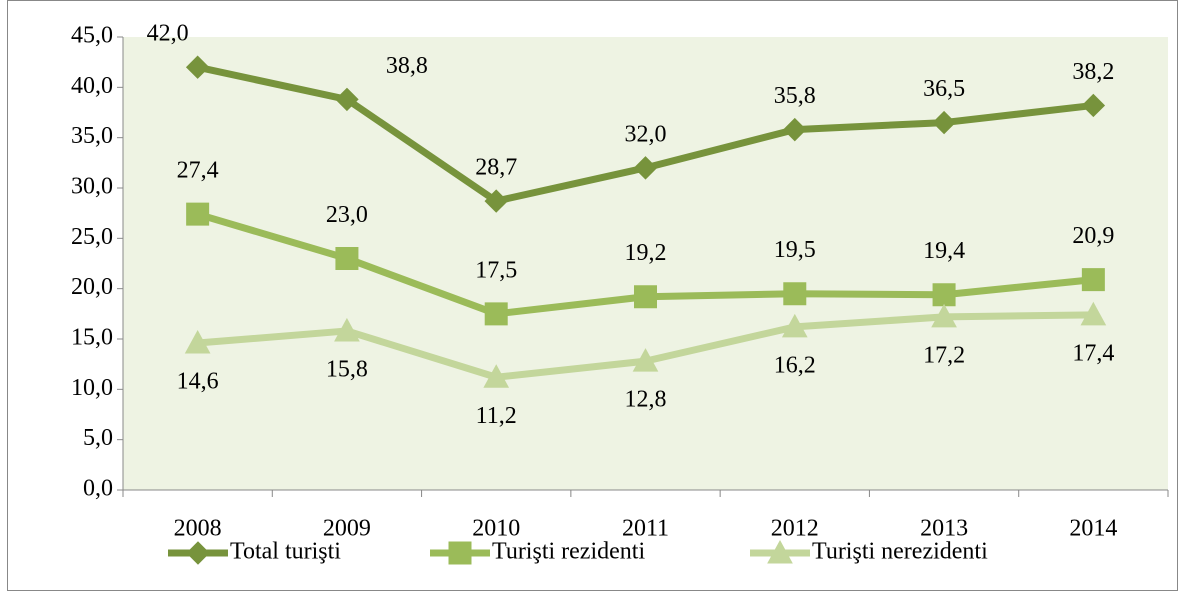 The width and height of the screenshot is (1184, 592). I want to click on x-tick-label: 2011, so click(645, 529).